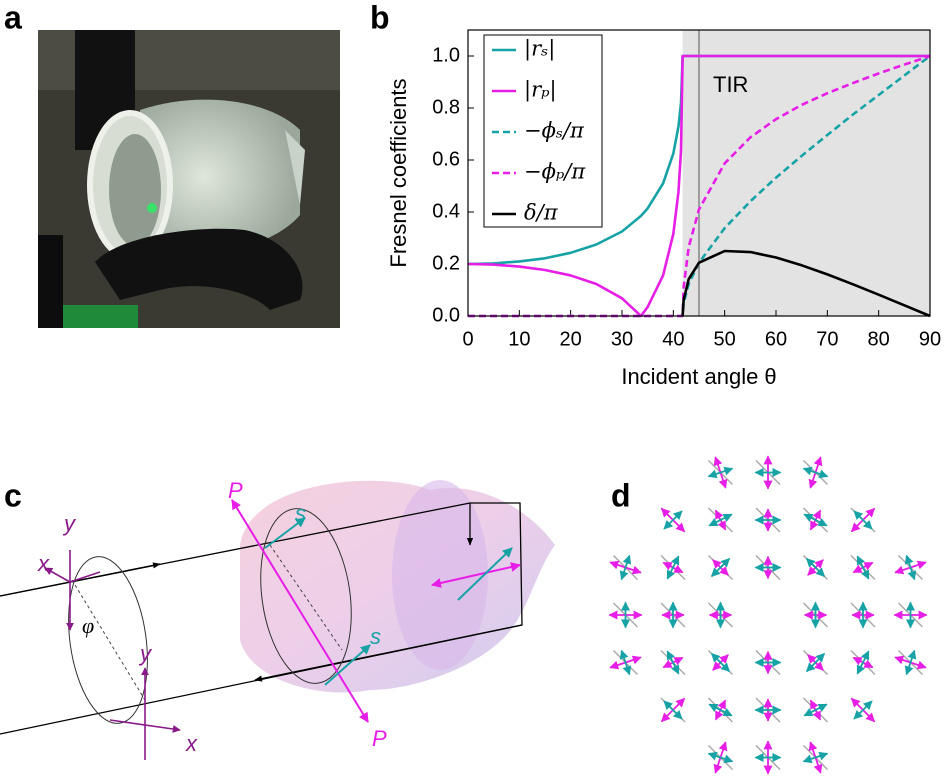  I want to click on x-tick-label: 30, so click(622, 339).